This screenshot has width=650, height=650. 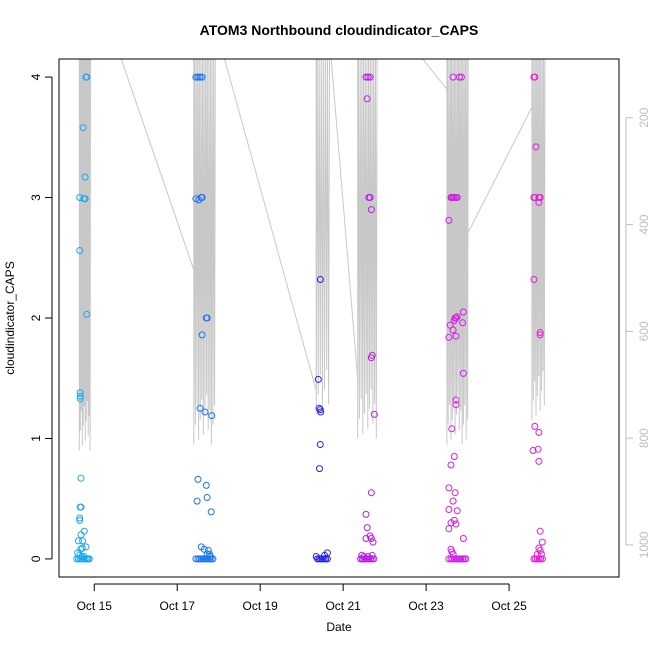 I want to click on x-tick-label: Oct 25, so click(x=509, y=606).